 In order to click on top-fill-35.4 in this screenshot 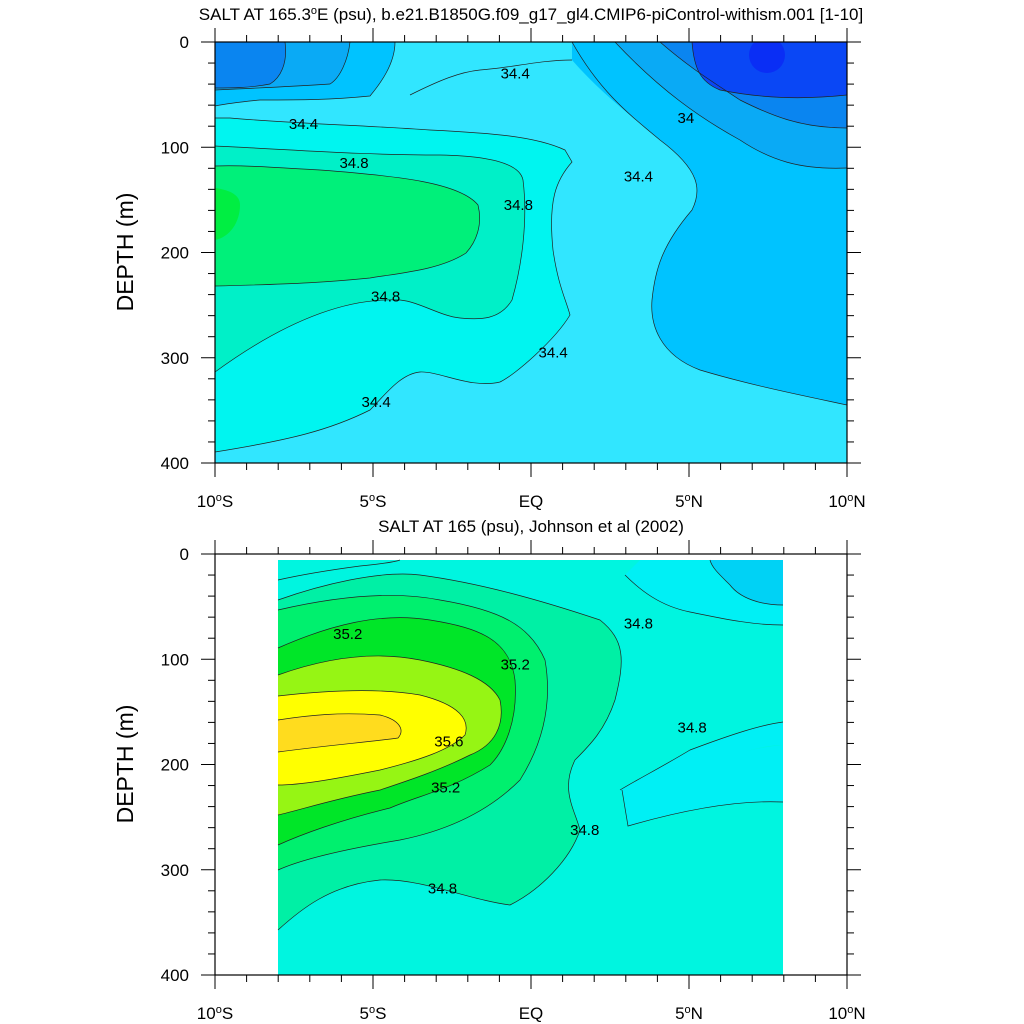, I will do `click(227, 214)`.